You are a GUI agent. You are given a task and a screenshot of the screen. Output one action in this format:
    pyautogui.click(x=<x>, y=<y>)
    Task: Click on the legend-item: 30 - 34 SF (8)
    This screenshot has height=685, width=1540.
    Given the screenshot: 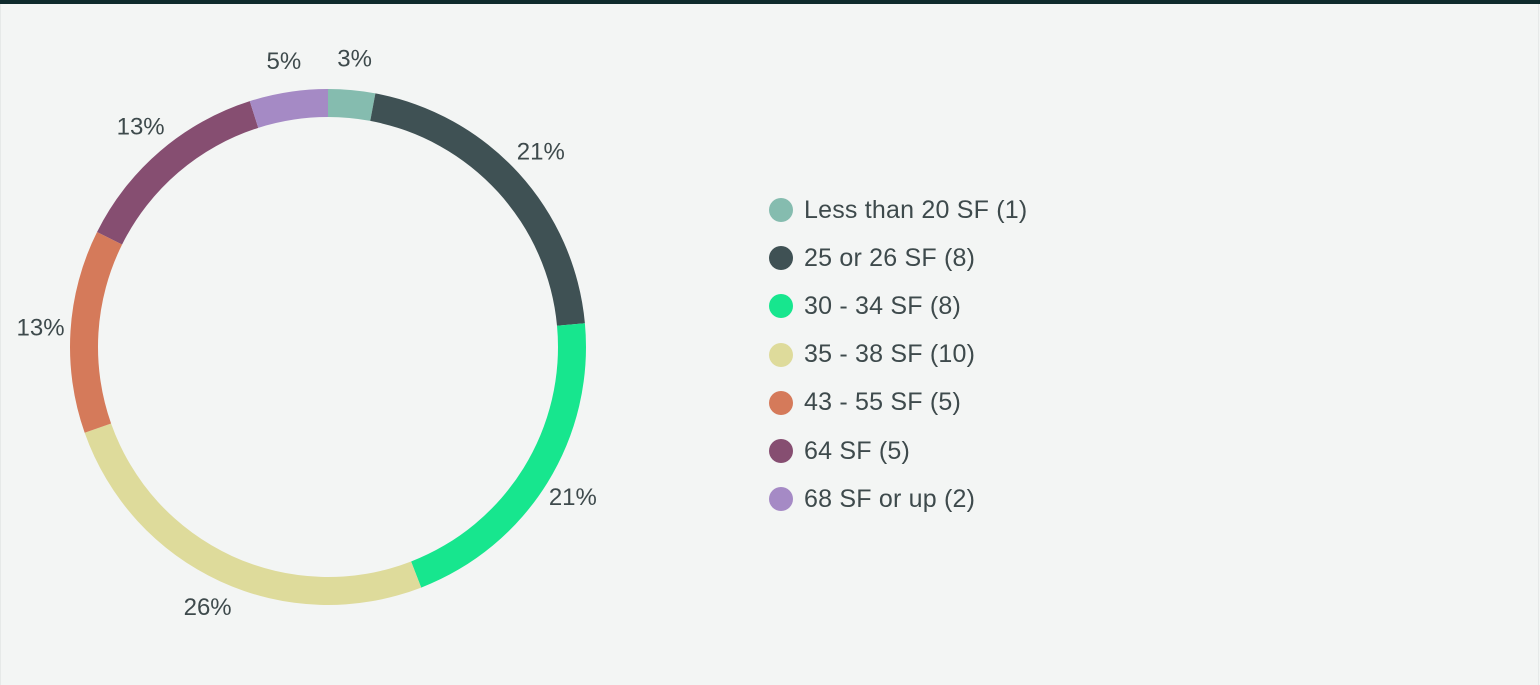 What is the action you would take?
    pyautogui.click(x=898, y=306)
    